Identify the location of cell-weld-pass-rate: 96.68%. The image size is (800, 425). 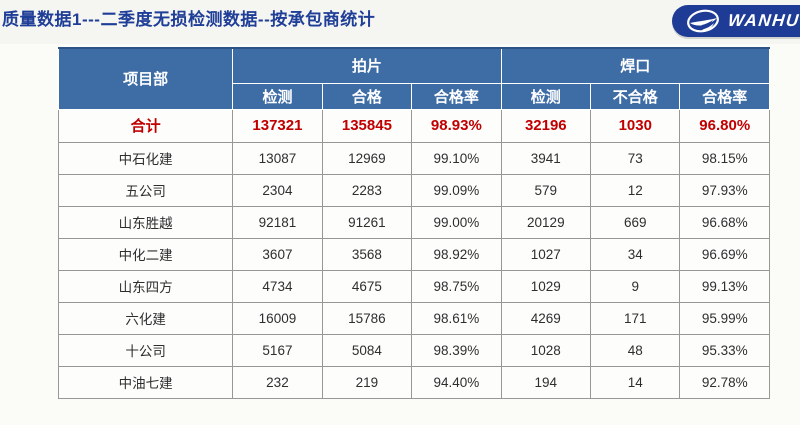
(724, 222).